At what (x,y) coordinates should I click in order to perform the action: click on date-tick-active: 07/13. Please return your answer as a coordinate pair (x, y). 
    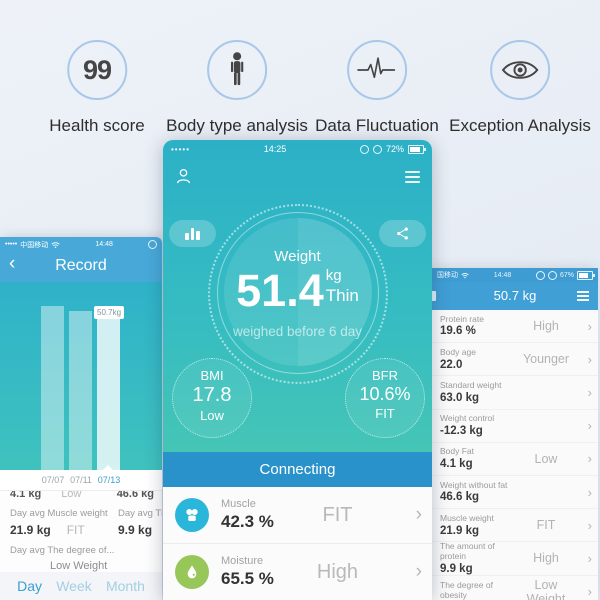
    Looking at the image, I should click on (109, 480).